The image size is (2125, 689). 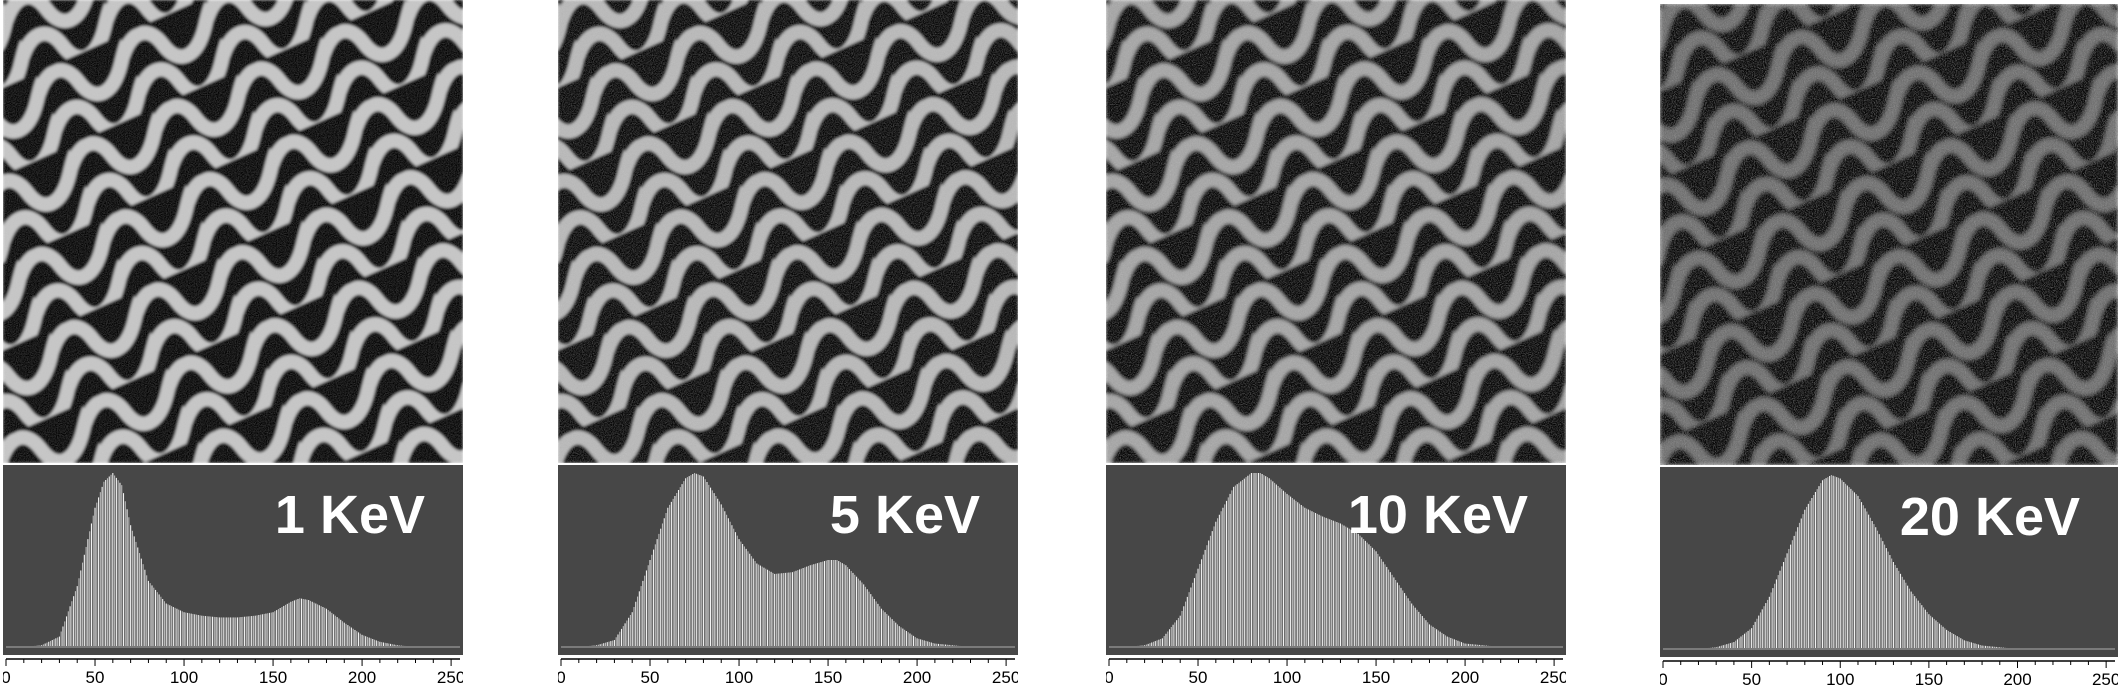 What do you see at coordinates (350, 515) in the screenshot?
I see `energy-label: 1 KeV` at bounding box center [350, 515].